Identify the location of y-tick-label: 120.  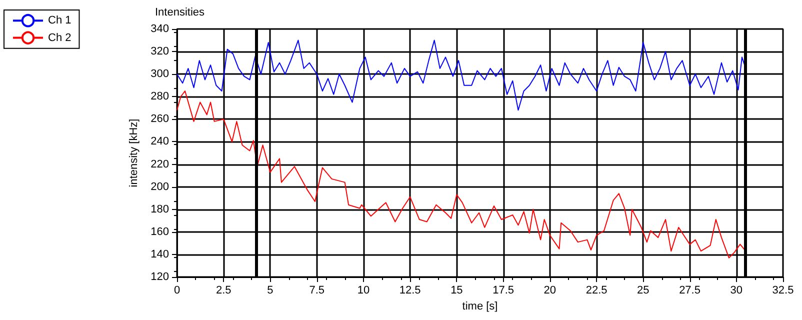
(159, 277).